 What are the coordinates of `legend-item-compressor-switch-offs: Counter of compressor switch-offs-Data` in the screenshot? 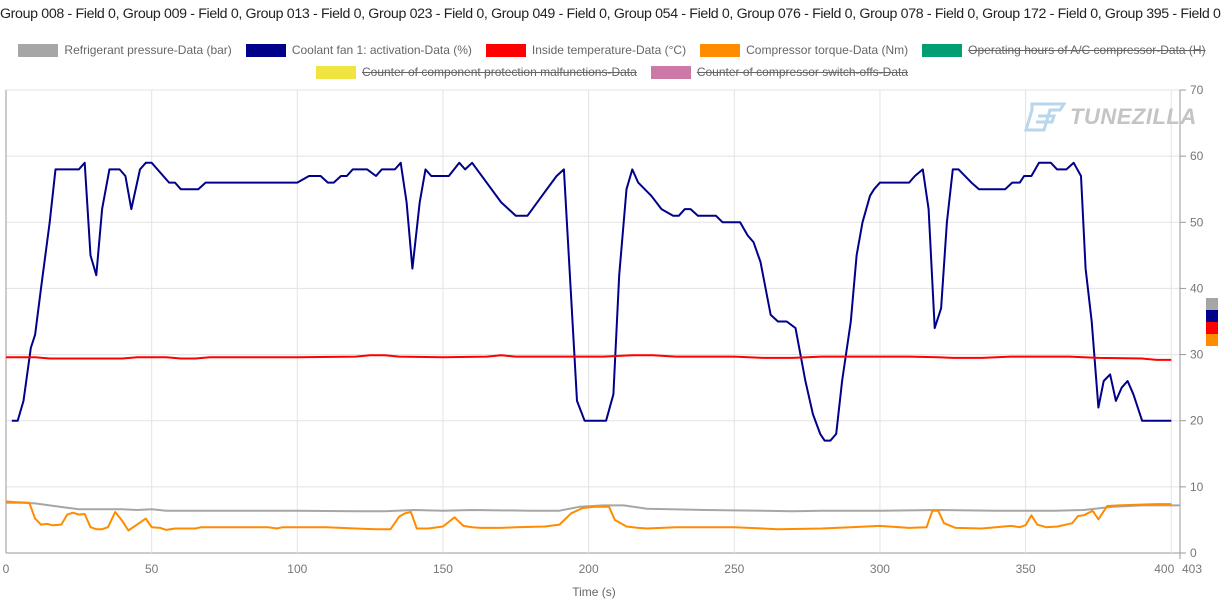 It's located at (779, 72).